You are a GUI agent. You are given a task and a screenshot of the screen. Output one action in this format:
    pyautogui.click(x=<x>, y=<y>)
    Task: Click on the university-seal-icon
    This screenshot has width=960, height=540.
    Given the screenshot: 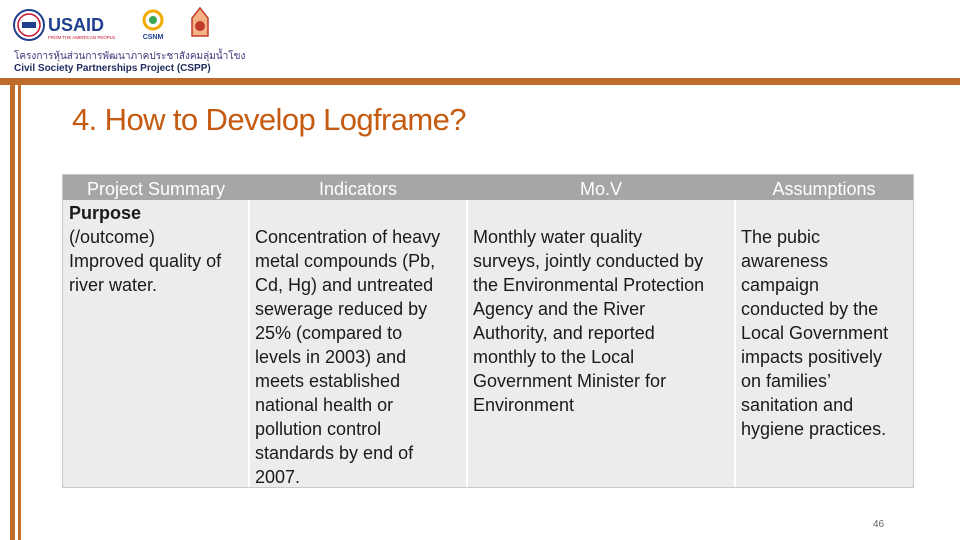 What is the action you would take?
    pyautogui.click(x=200, y=21)
    